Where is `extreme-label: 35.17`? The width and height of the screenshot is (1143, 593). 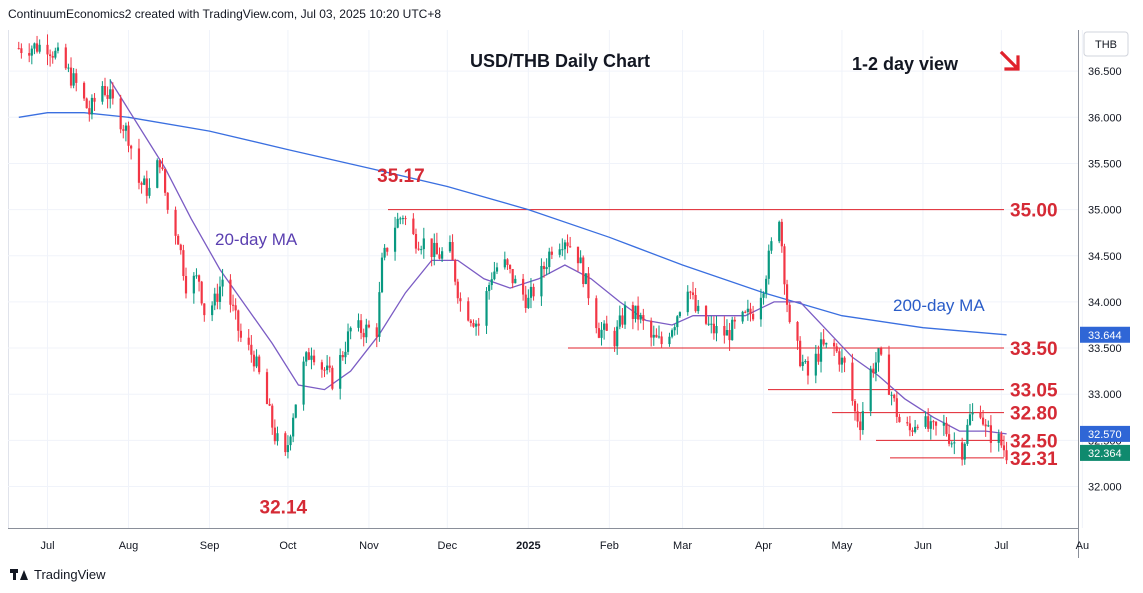 extreme-label: 35.17 is located at coordinates (401, 176).